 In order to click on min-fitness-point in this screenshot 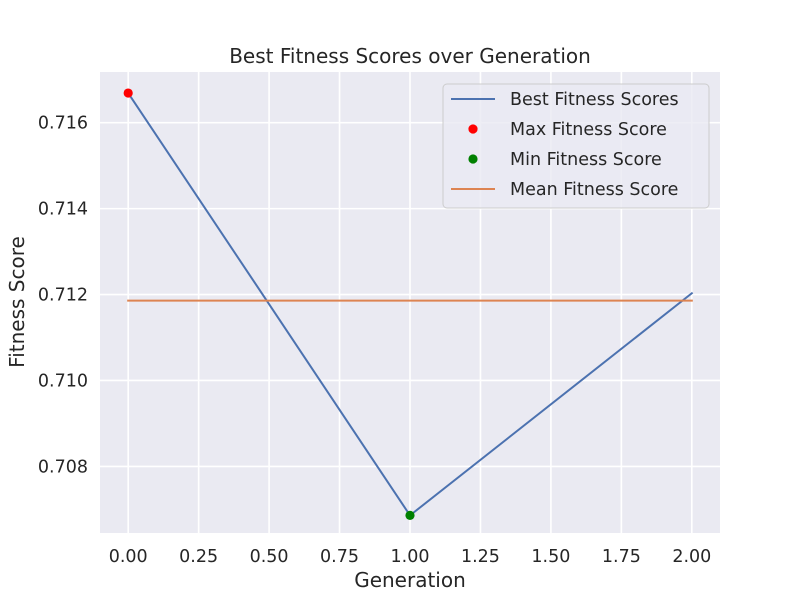, I will do `click(410, 515)`.